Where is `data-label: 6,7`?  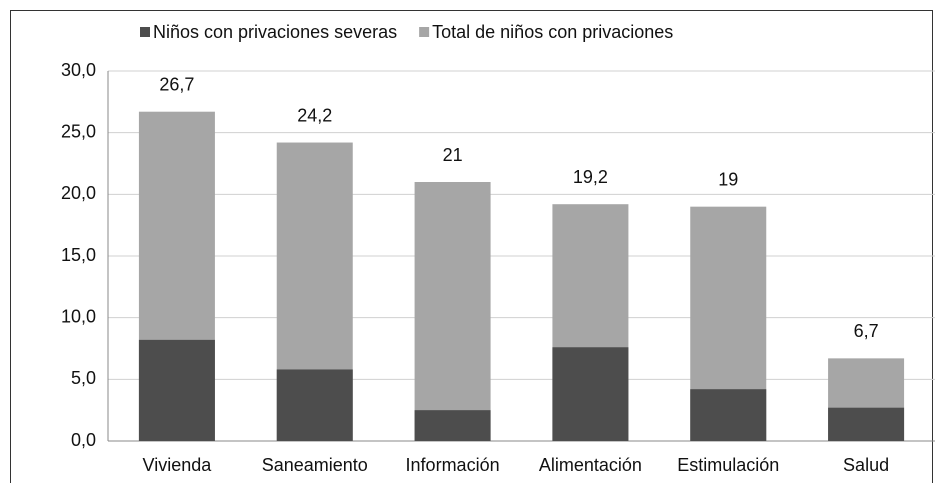
data-label: 6,7 is located at coordinates (866, 331).